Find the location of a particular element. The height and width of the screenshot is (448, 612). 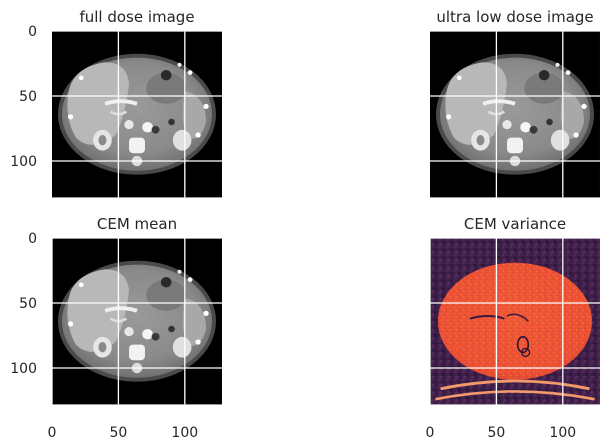

panel-ultra-low-dose-image: ultra low dose image is located at coordinates (515, 104).